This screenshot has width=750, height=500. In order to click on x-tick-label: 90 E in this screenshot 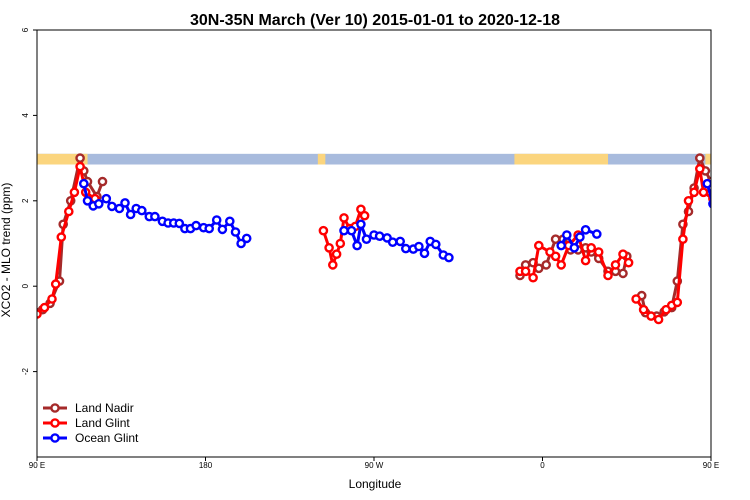, I will do `click(37, 465)`.